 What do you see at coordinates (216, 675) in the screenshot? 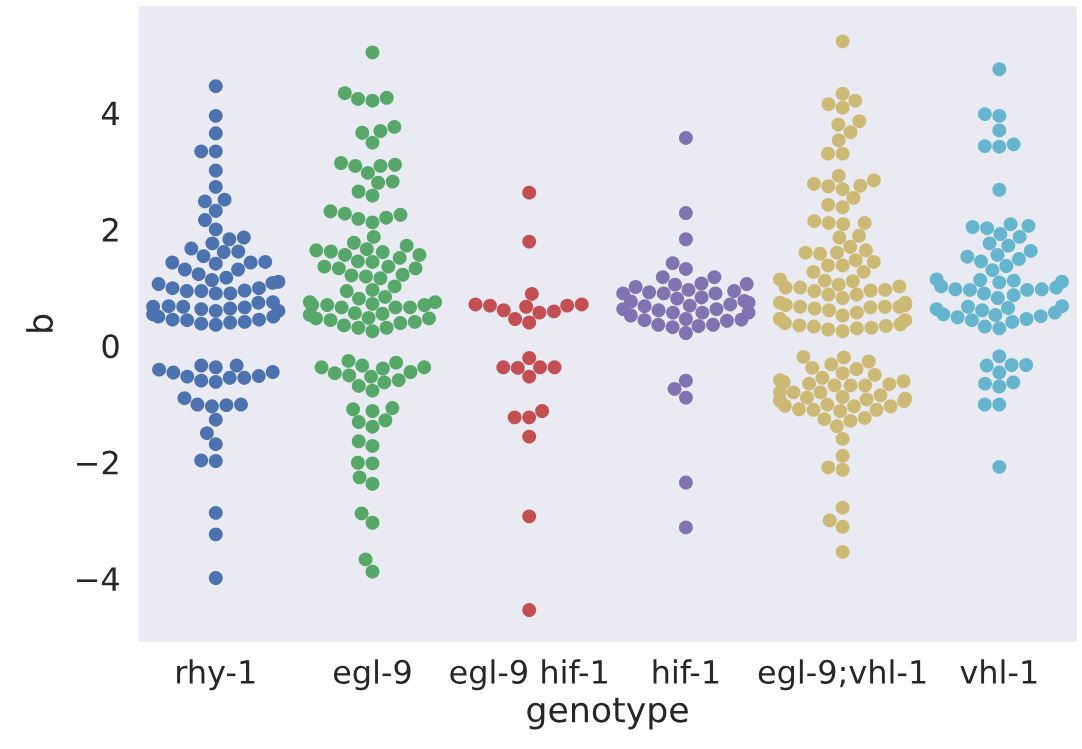
I see `x-tick-label: rhy-1` at bounding box center [216, 675].